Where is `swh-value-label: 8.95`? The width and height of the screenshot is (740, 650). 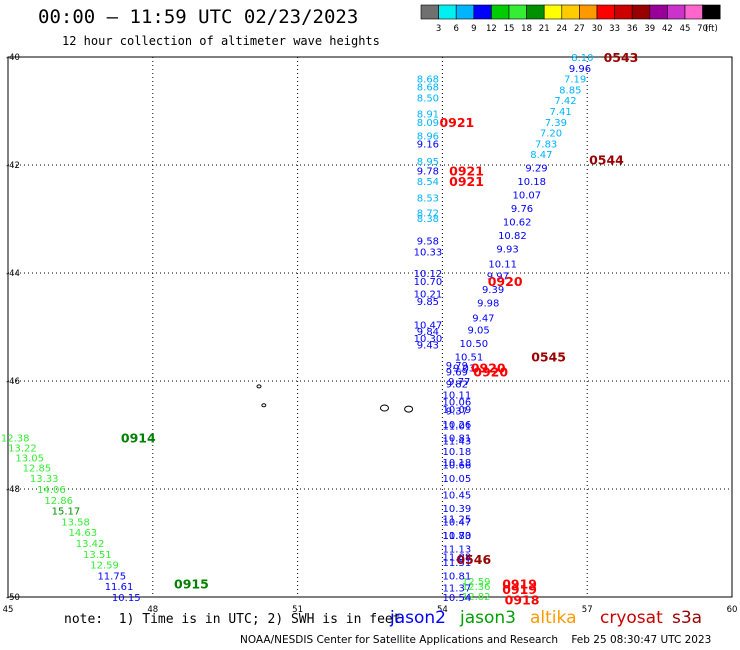
swh-value-label: 8.95 is located at coordinates (428, 162).